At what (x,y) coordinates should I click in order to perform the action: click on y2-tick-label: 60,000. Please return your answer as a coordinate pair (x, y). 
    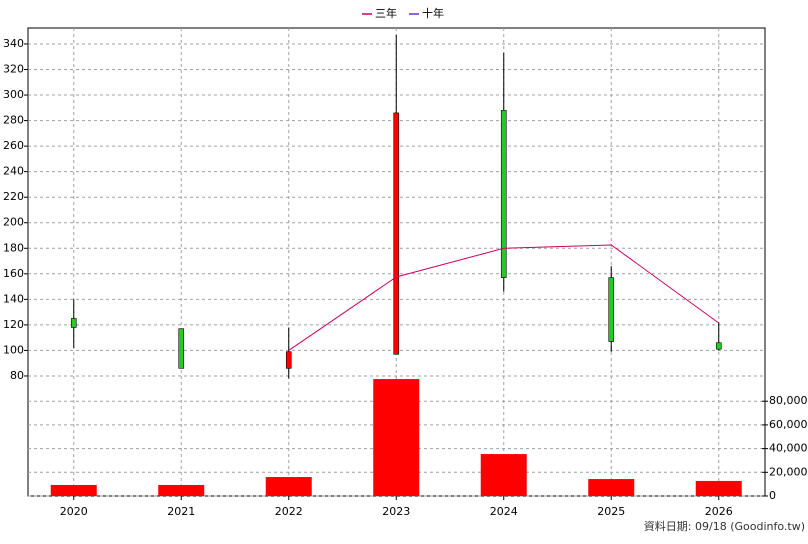
    Looking at the image, I should click on (788, 424).